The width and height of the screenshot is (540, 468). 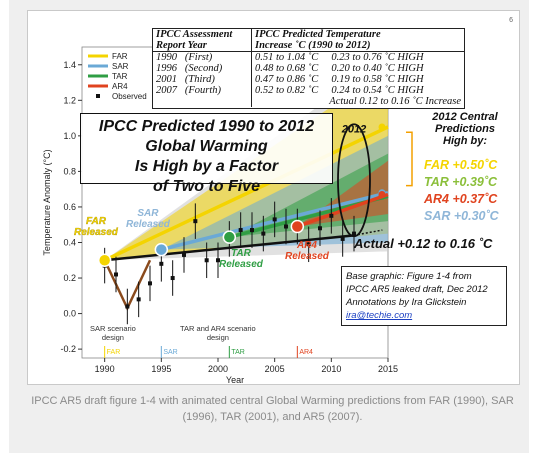 What do you see at coordinates (342, 210) in the screenshot?
I see `ar4-central-line` at bounding box center [342, 210].